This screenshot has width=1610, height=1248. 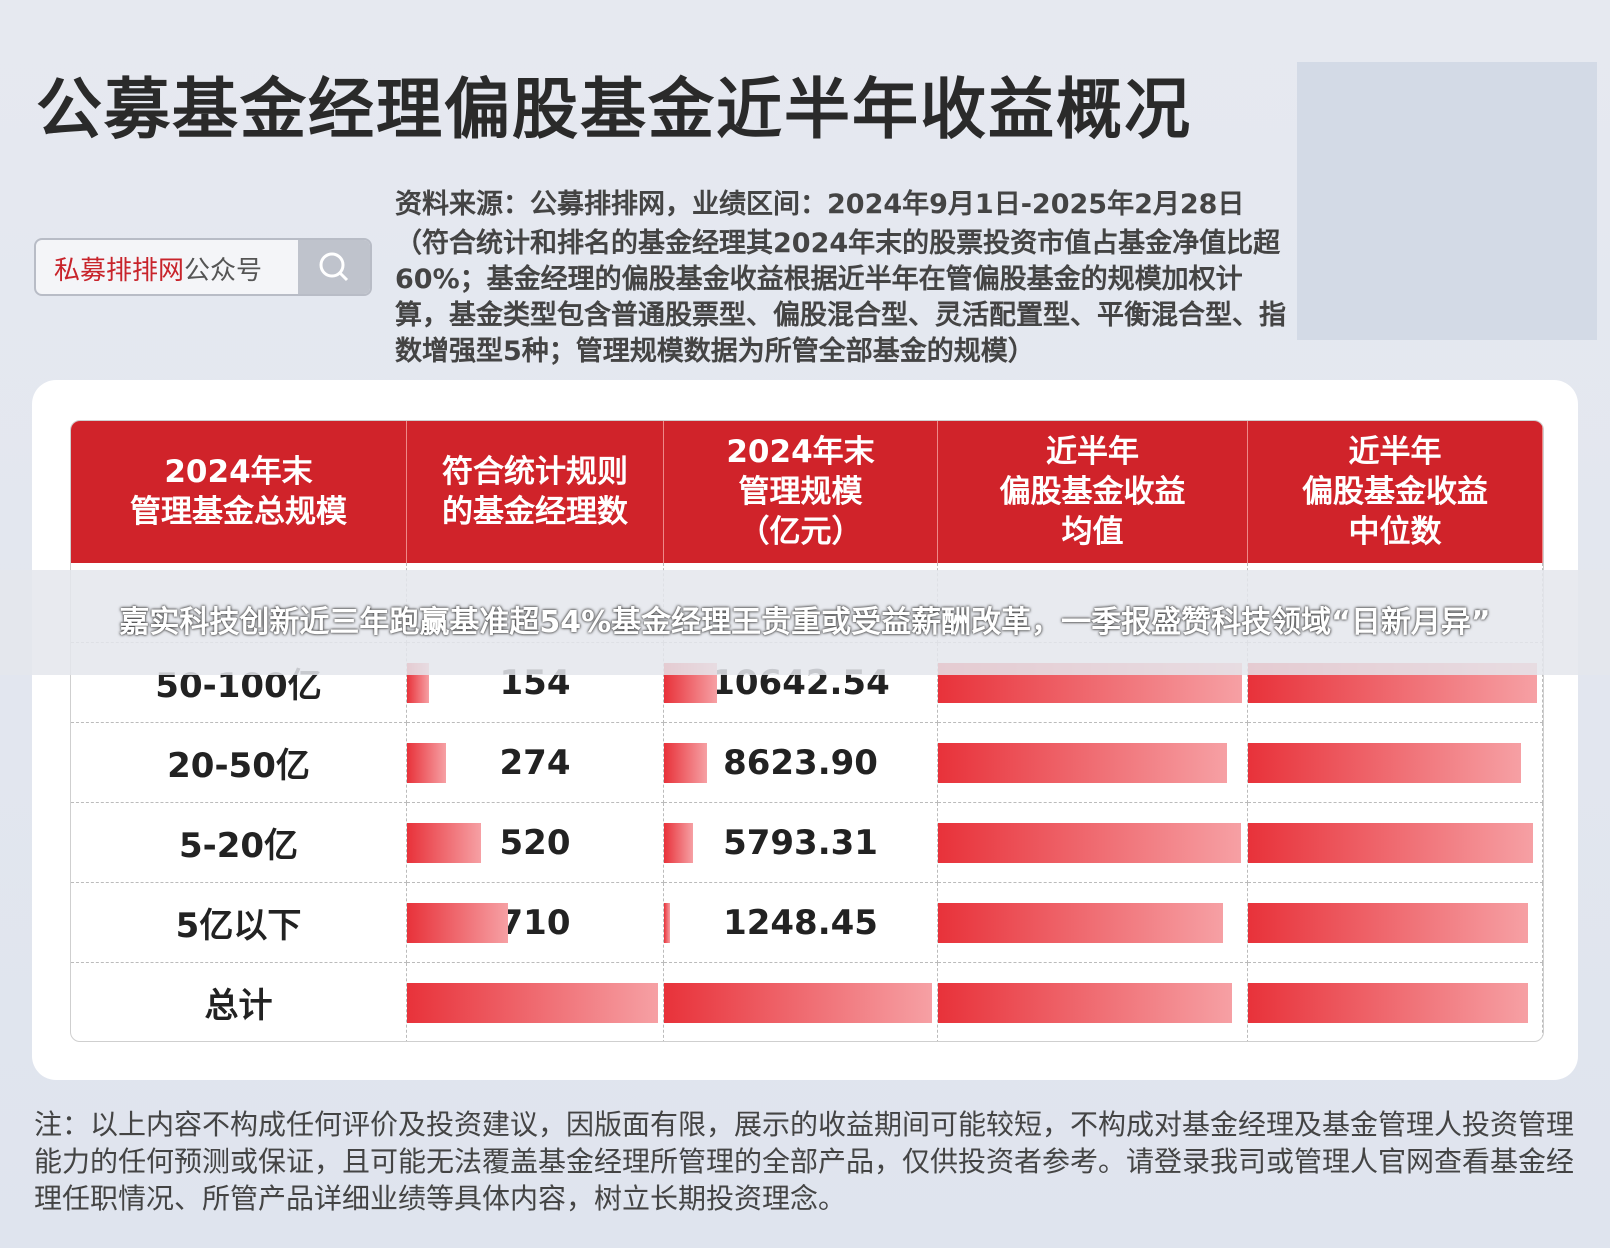 I want to click on value-cell: 53655.83, so click(x=801, y=1002).